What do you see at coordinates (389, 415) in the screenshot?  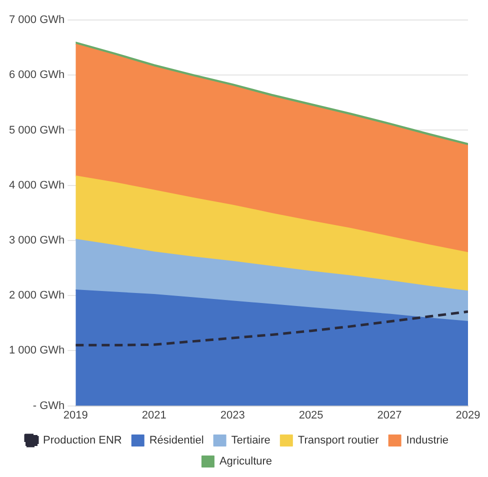 I see `x-tick-label: 2027` at bounding box center [389, 415].